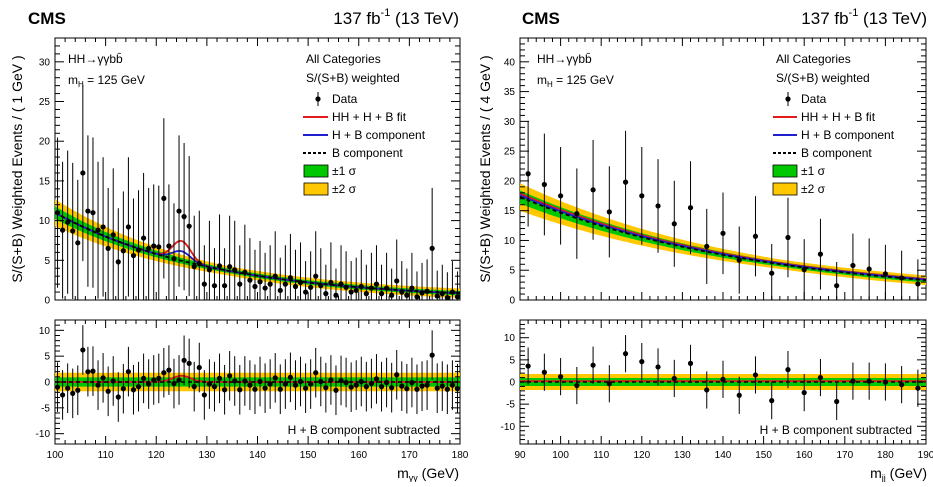  What do you see at coordinates (785, 189) in the screenshot?
I see `legend-2sigma-swatch-icon` at bounding box center [785, 189].